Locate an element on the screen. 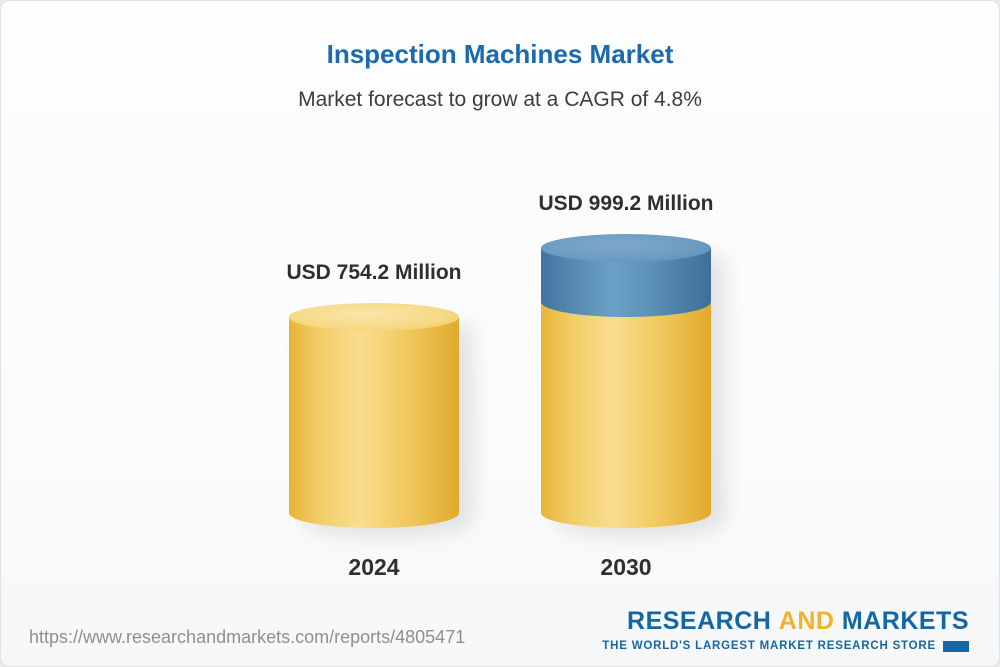 The image size is (1000, 667). cylinder-2030-top-cap is located at coordinates (626, 248).